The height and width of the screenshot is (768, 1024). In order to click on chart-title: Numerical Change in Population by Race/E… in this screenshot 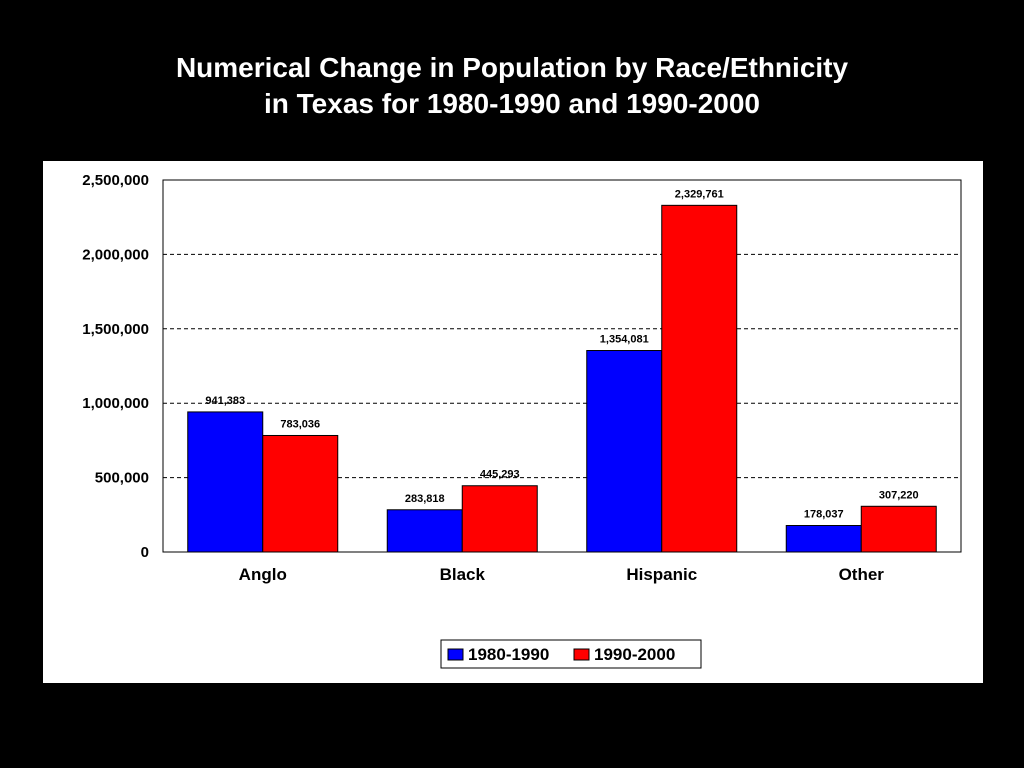, I will do `click(512, 86)`.